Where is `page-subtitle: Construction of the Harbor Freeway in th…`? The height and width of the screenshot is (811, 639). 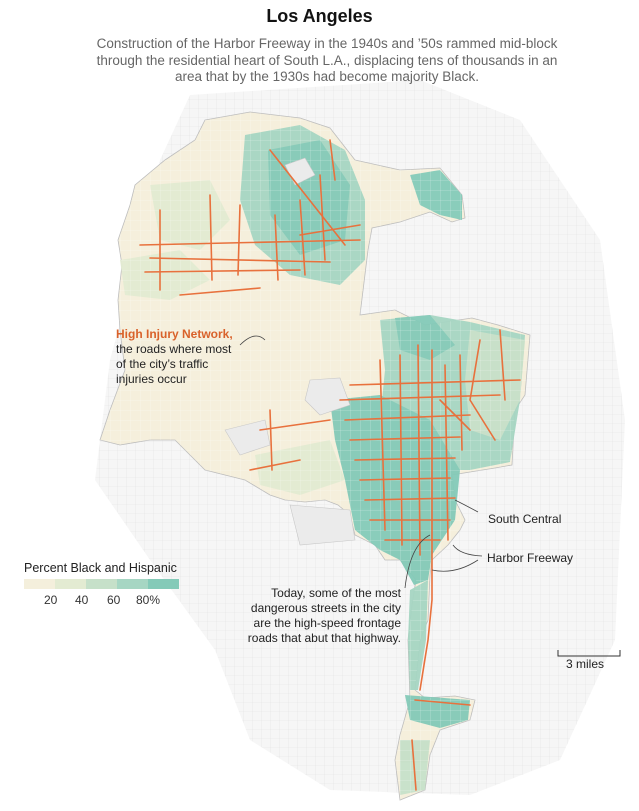 page-subtitle: Construction of the Harbor Freeway in th… is located at coordinates (327, 60).